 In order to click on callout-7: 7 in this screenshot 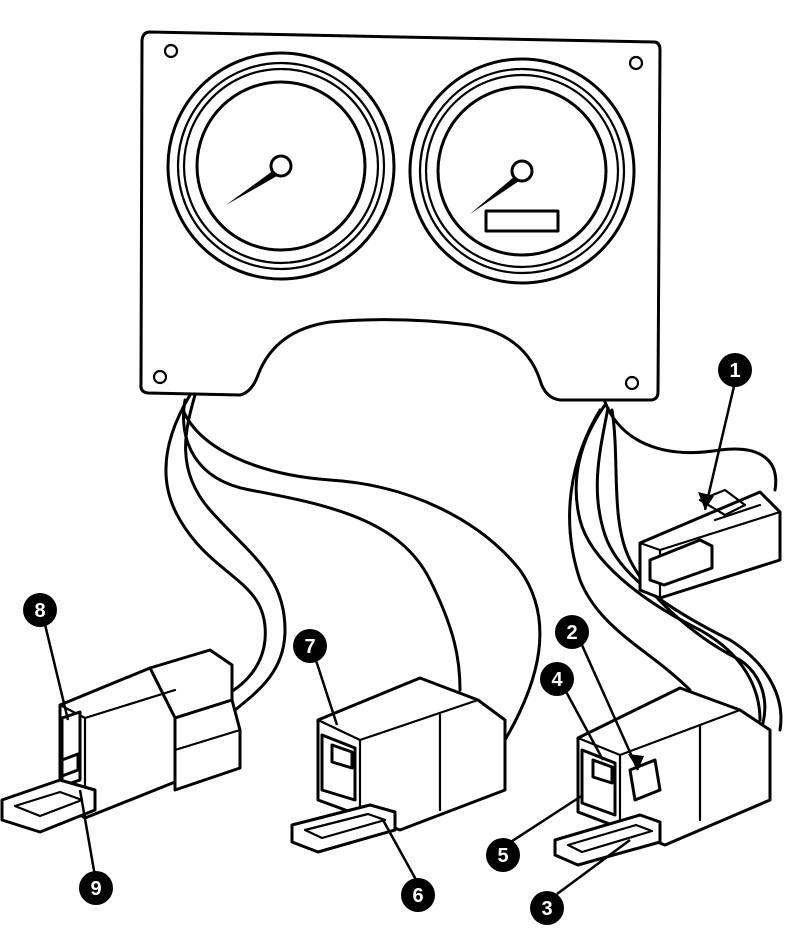, I will do `click(310, 646)`.